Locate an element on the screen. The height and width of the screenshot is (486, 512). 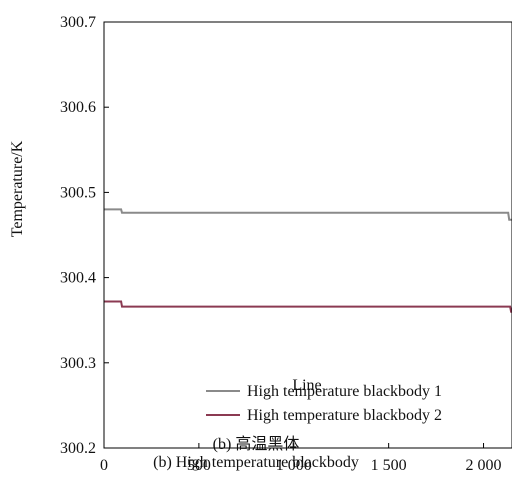
y-axis-ticks: 300.2 300.3 300.4 300.5 300.6 300.7 is located at coordinates (84, 235).